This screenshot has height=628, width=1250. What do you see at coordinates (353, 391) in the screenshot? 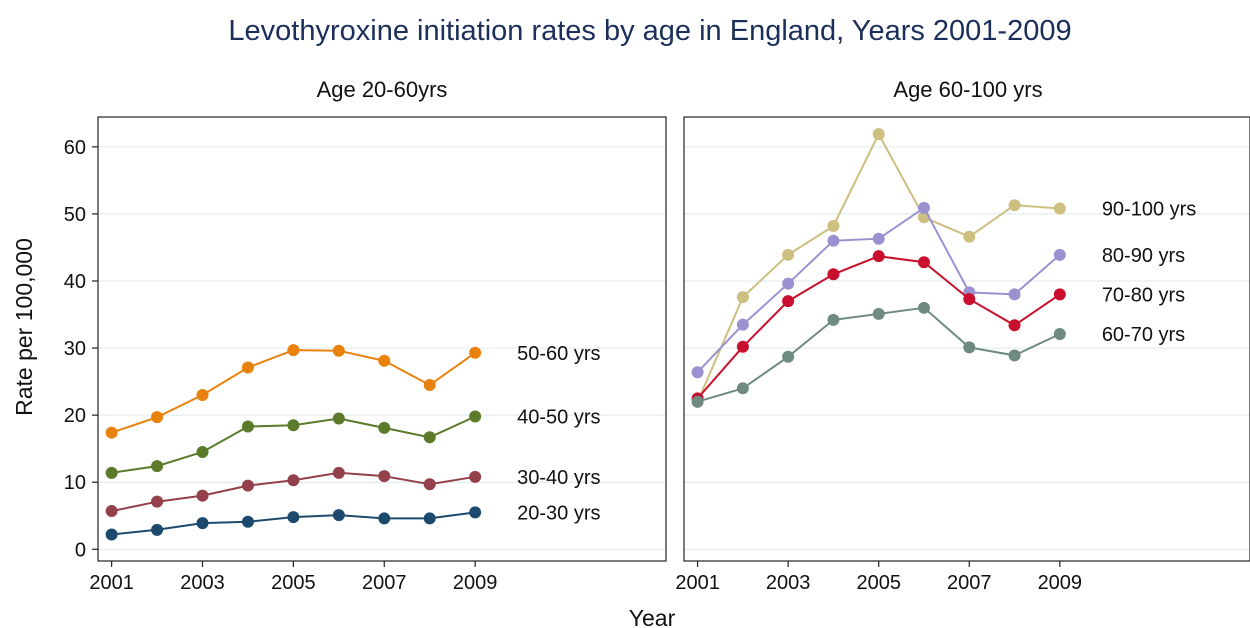
I see `series-50-60-yrs: 50-60 yrs` at bounding box center [353, 391].